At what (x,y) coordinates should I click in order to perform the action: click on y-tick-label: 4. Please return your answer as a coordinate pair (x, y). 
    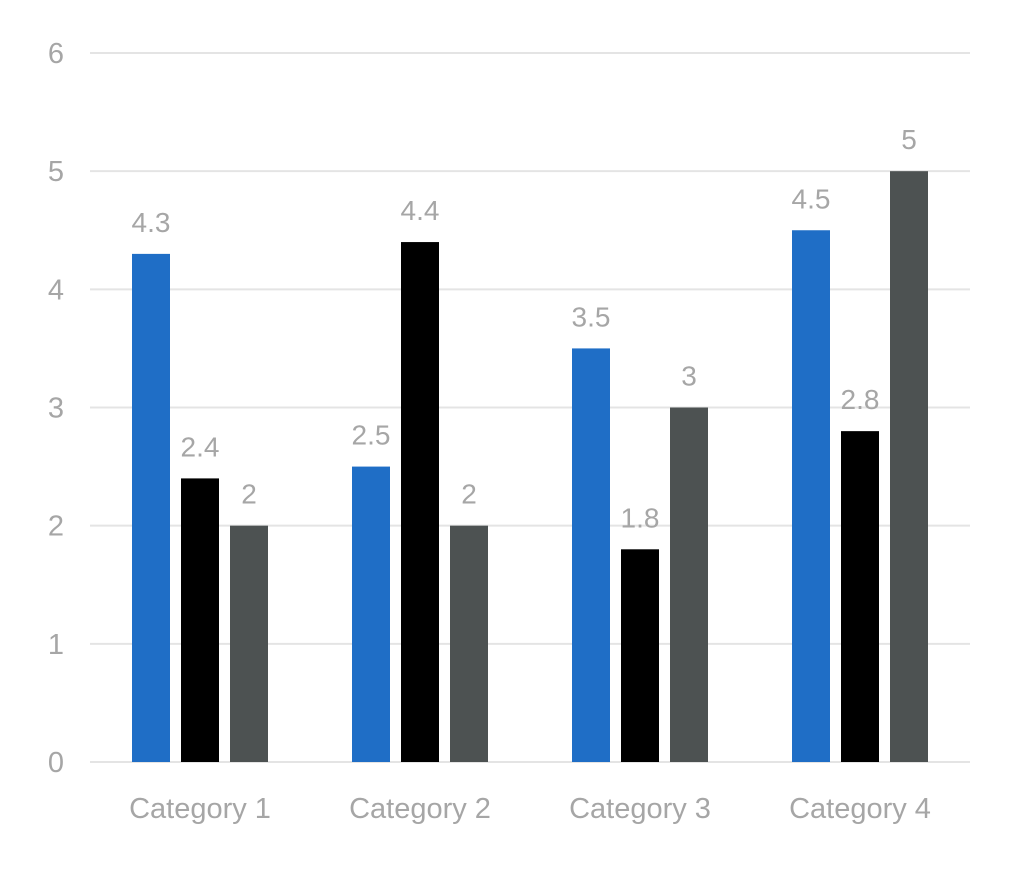
    Looking at the image, I should click on (56, 290).